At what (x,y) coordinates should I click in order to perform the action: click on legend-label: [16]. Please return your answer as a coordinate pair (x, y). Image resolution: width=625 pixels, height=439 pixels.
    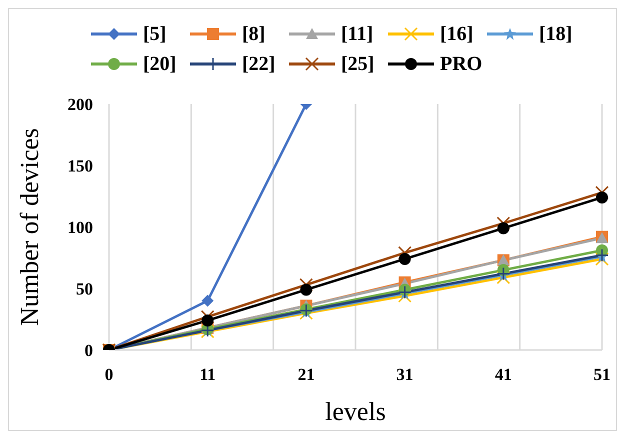
    Looking at the image, I should click on (457, 34).